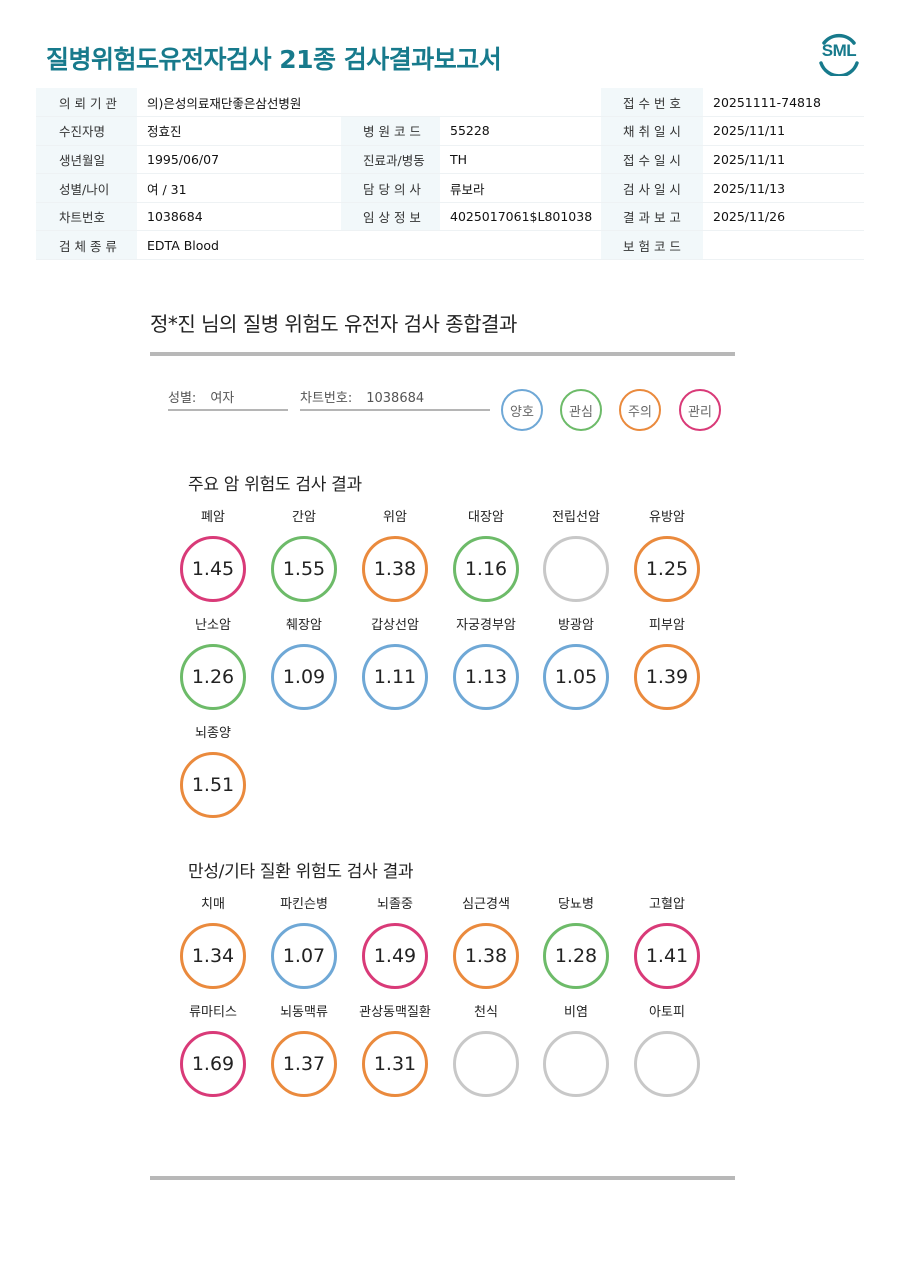  I want to click on risk-score-circle: 1.16, so click(486, 569).